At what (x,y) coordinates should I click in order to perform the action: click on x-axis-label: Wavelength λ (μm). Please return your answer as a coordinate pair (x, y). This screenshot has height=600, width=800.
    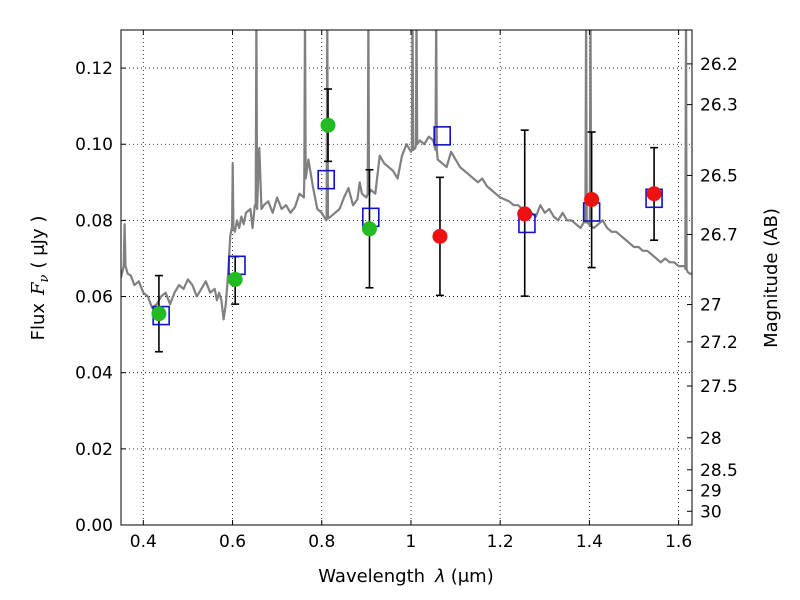
    Looking at the image, I should click on (405, 576).